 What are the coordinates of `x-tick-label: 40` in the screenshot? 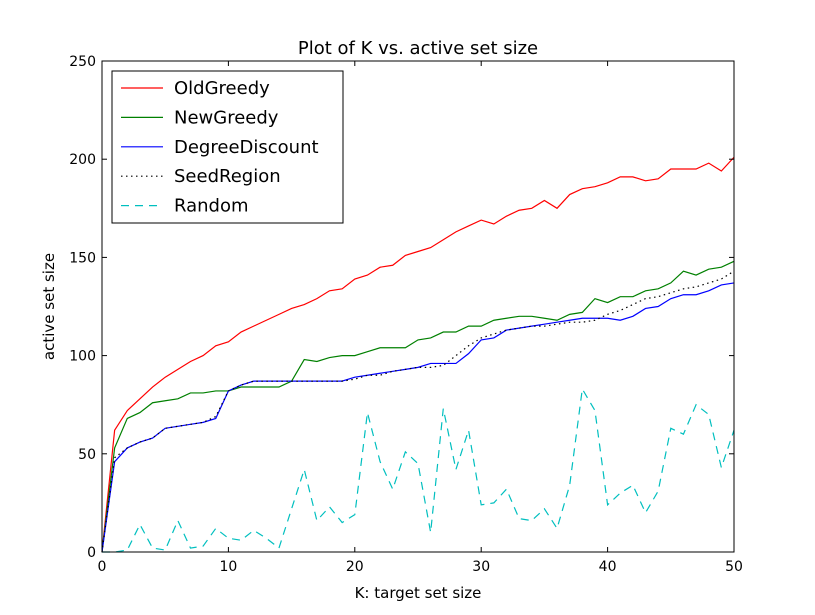 It's located at (608, 567).